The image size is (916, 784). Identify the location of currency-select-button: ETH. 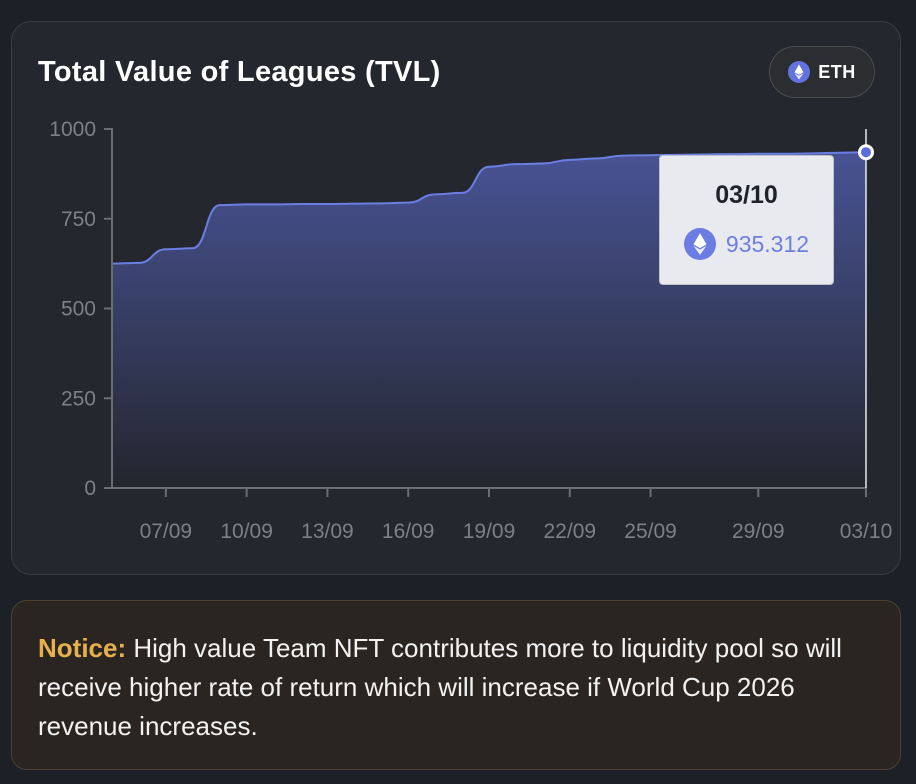
(822, 72).